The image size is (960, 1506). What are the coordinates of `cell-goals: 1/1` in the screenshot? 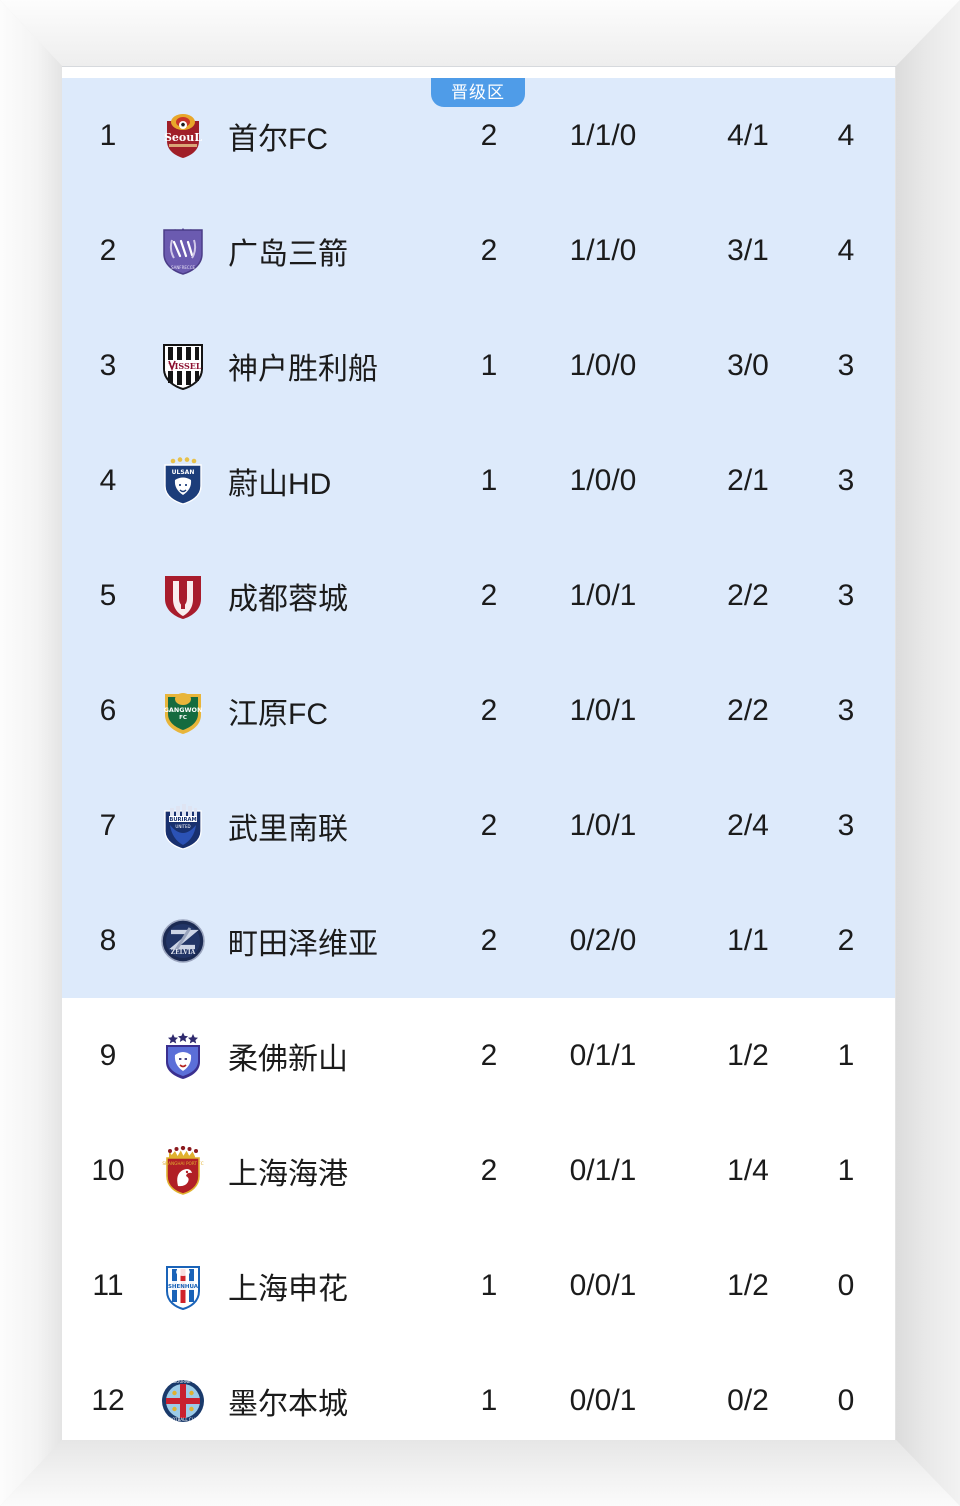 It's located at (748, 940).